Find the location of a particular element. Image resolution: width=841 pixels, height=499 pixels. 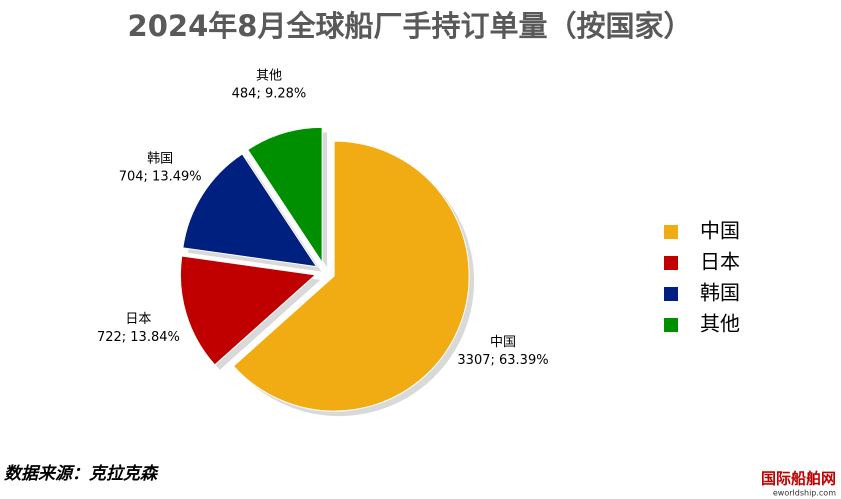

watermark-url: eworldship.com is located at coordinates (804, 493).